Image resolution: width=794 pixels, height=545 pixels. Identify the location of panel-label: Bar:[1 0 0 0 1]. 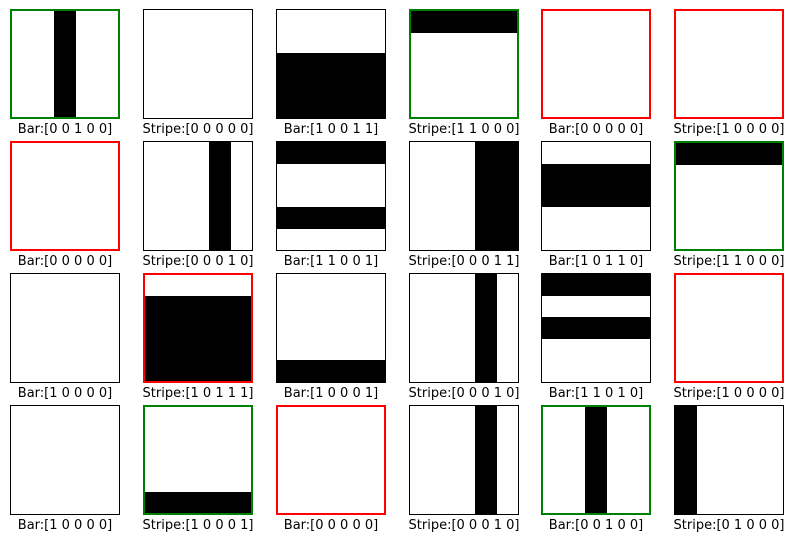
(331, 393).